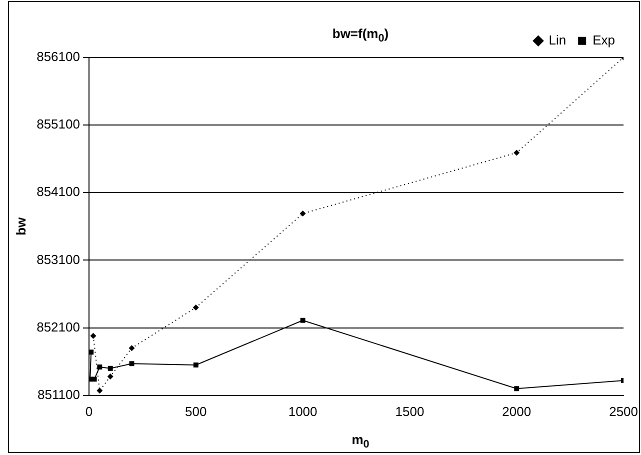 Image resolution: width=641 pixels, height=455 pixels. Describe the element at coordinates (58, 326) in the screenshot. I see `y-tick-label: 852100` at that location.